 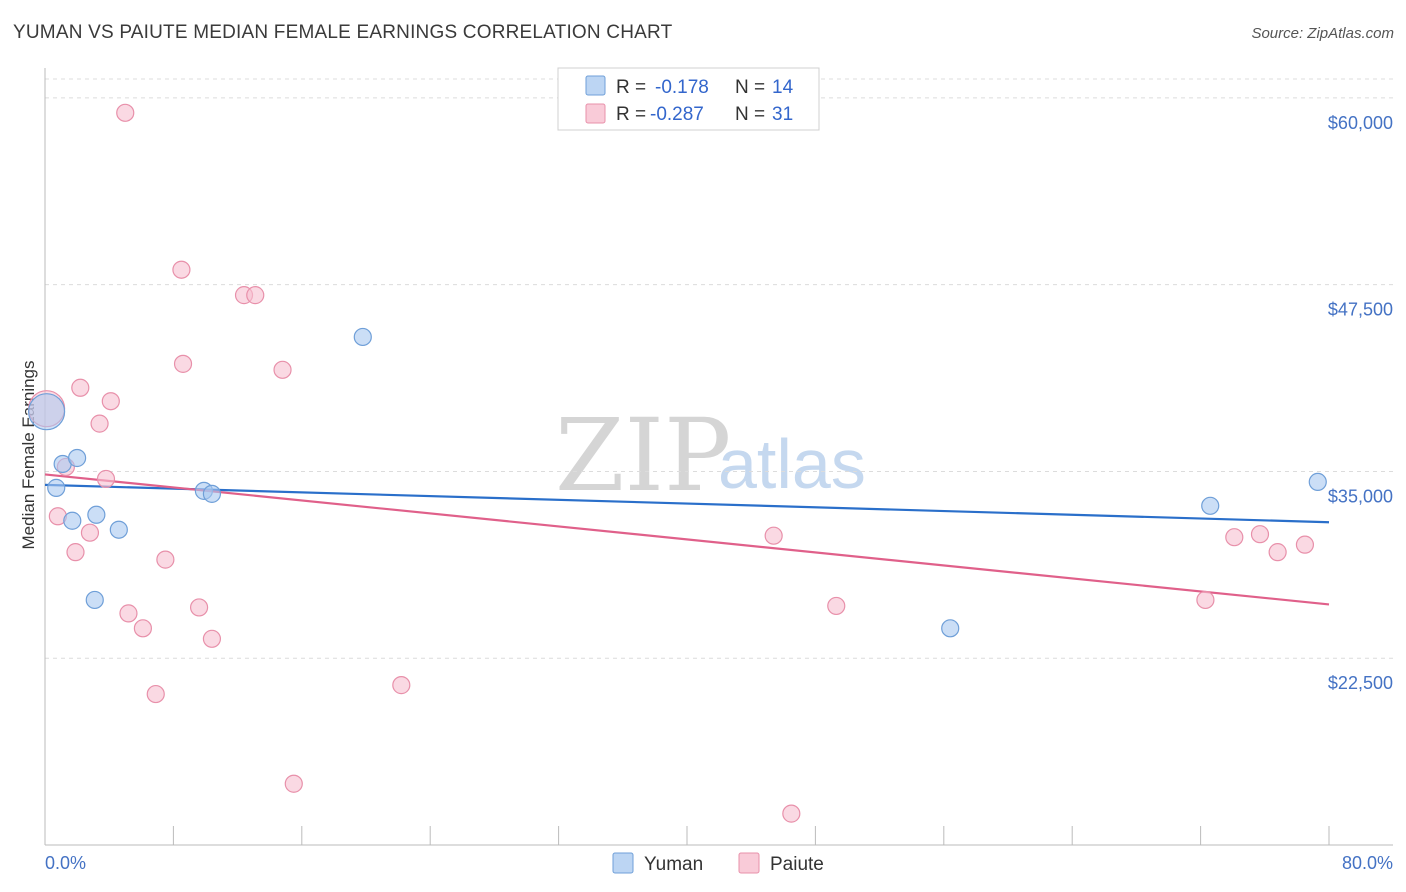 What do you see at coordinates (595, 113) in the screenshot?
I see `stats-swatch-paiute` at bounding box center [595, 113].